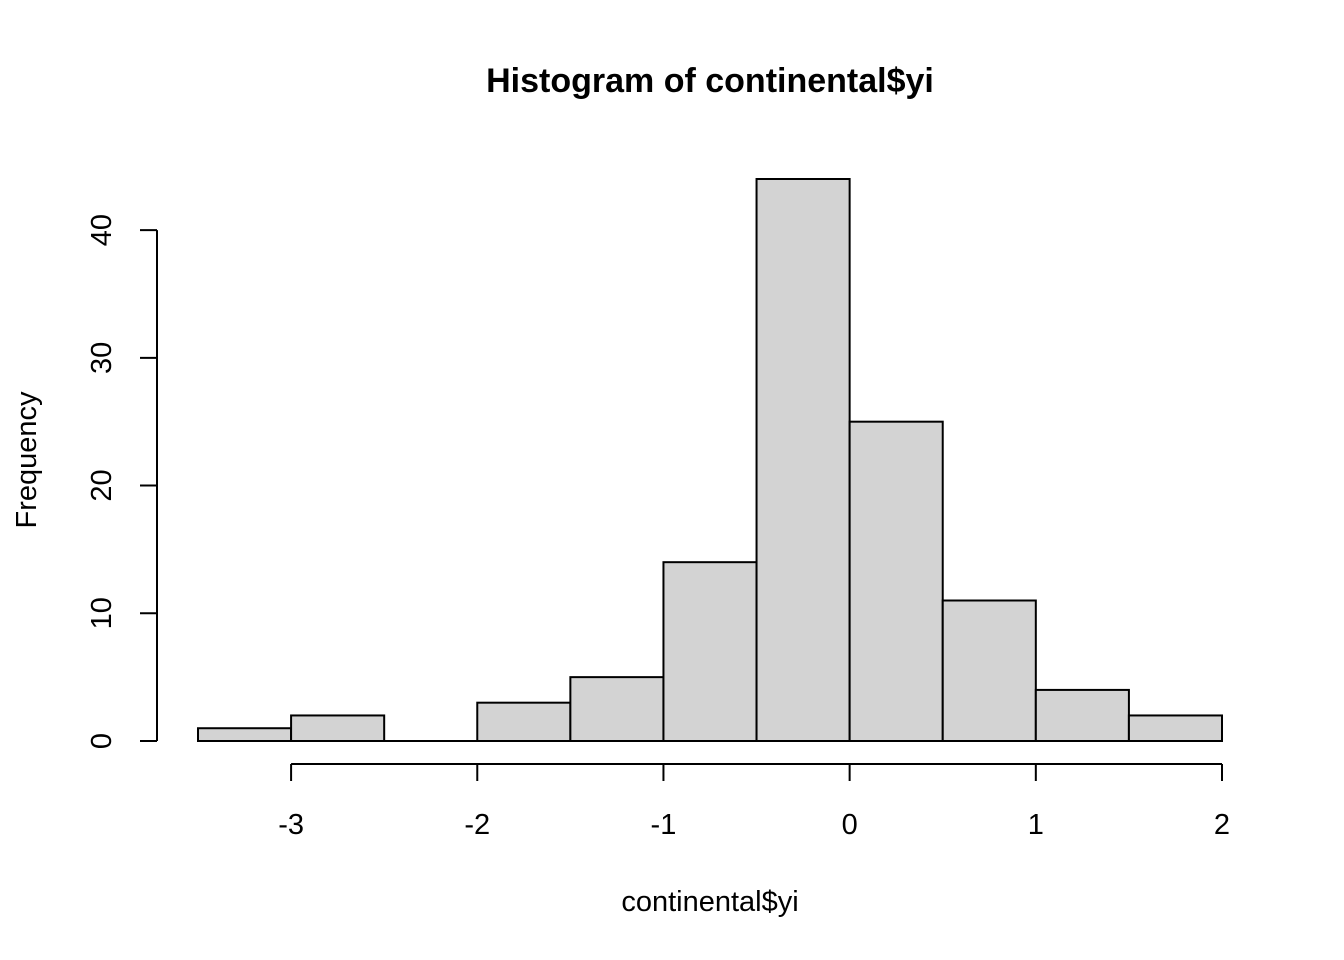  I want to click on chart-title: Histogram of continental$yi, so click(710, 81).